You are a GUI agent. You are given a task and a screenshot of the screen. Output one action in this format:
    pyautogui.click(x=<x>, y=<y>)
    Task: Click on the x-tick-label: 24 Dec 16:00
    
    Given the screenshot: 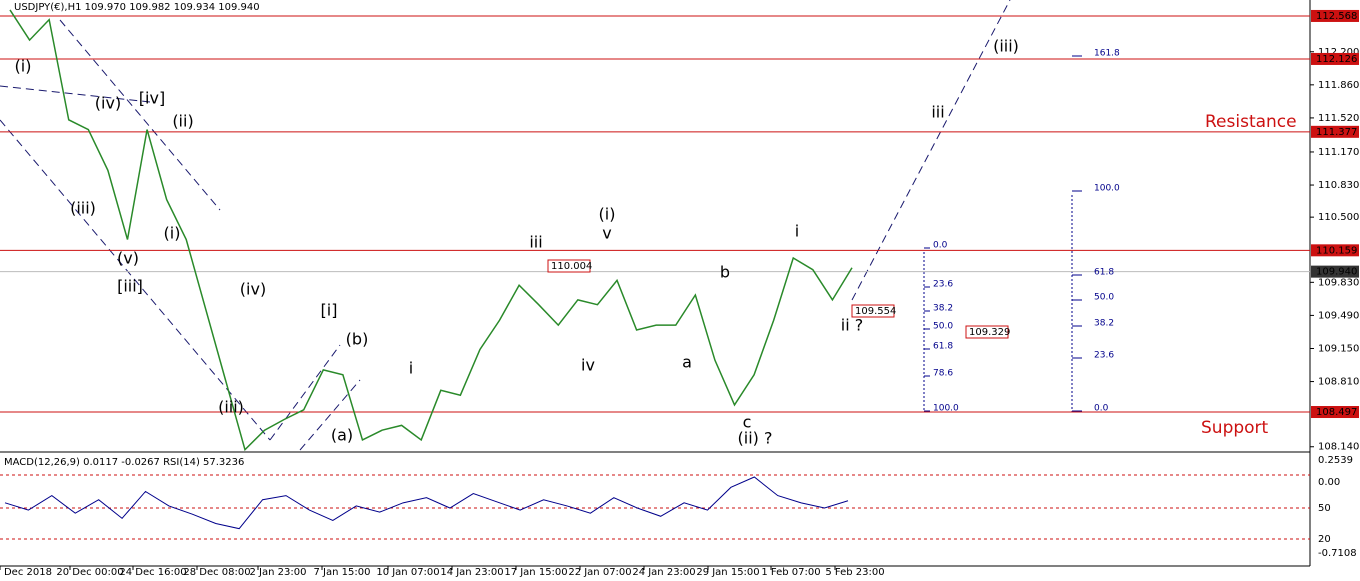 What is the action you would take?
    pyautogui.click(x=152, y=572)
    